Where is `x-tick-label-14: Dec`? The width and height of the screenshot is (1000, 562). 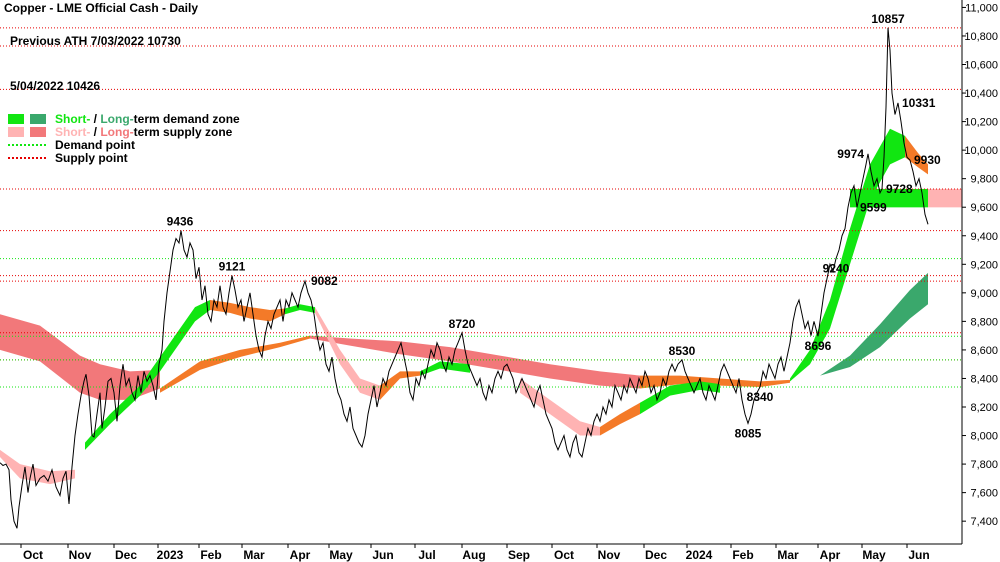 x-tick-label-14: Dec is located at coordinates (656, 555).